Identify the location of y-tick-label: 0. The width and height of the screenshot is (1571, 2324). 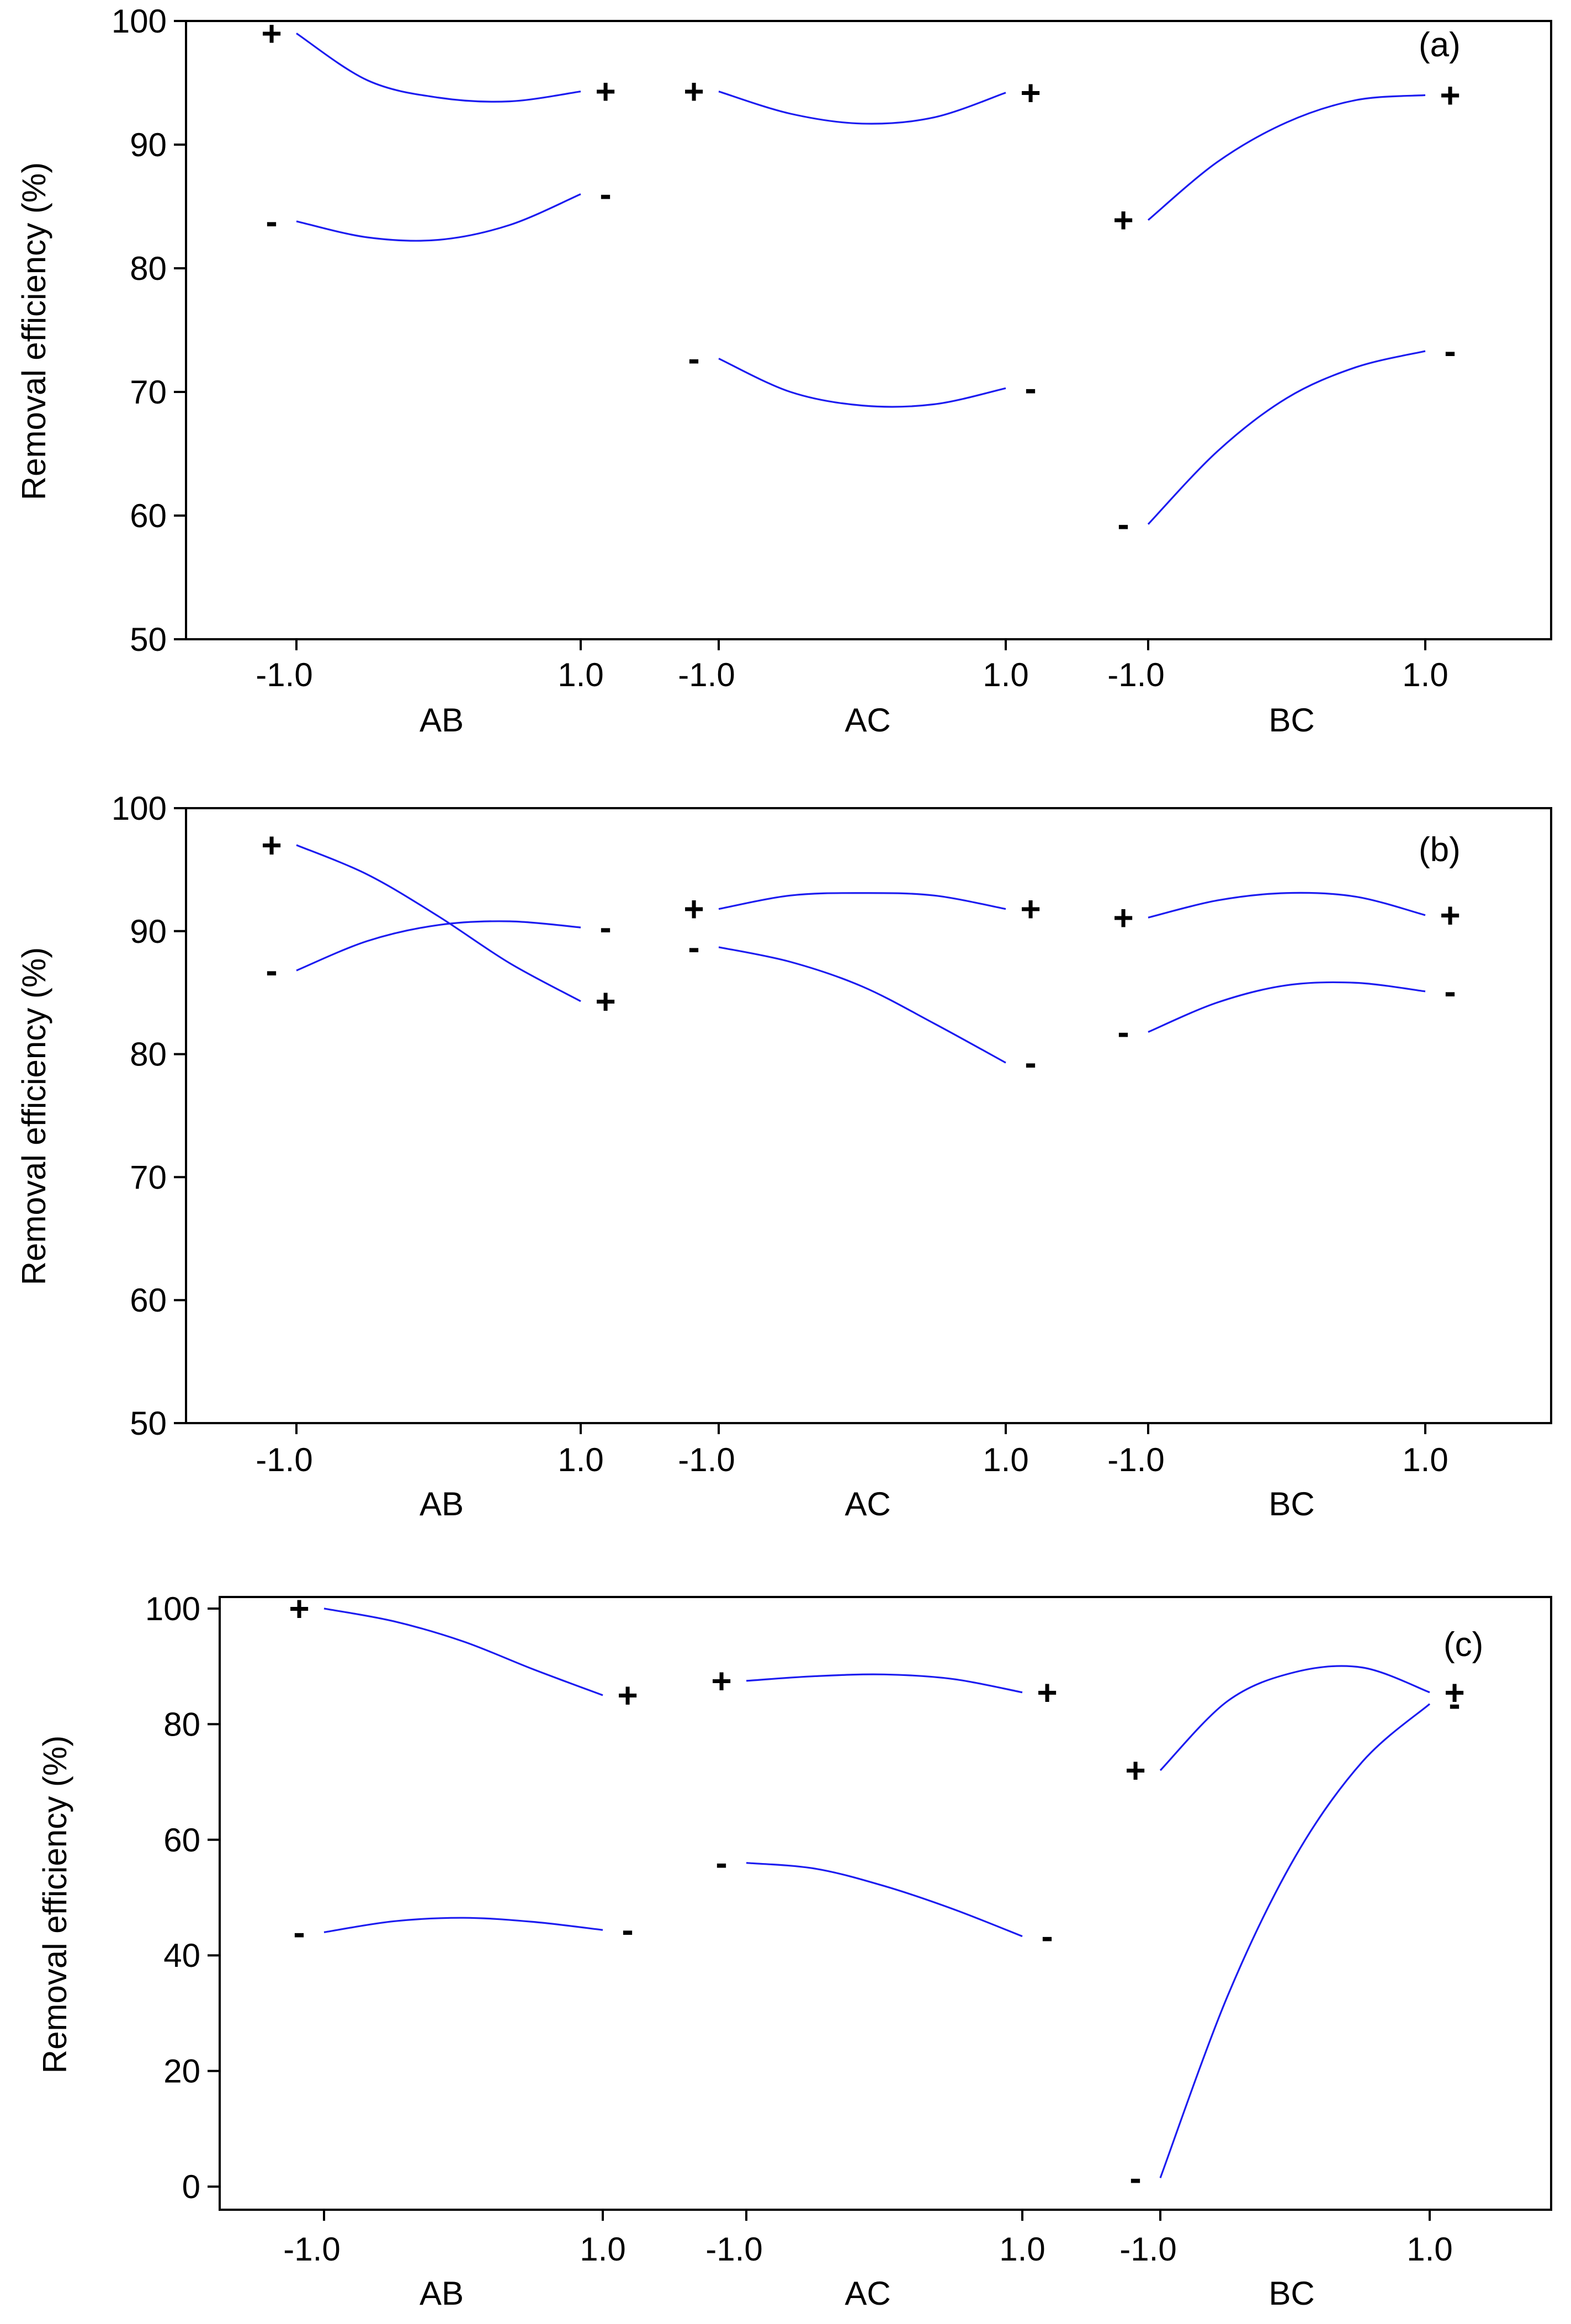
(191, 2186).